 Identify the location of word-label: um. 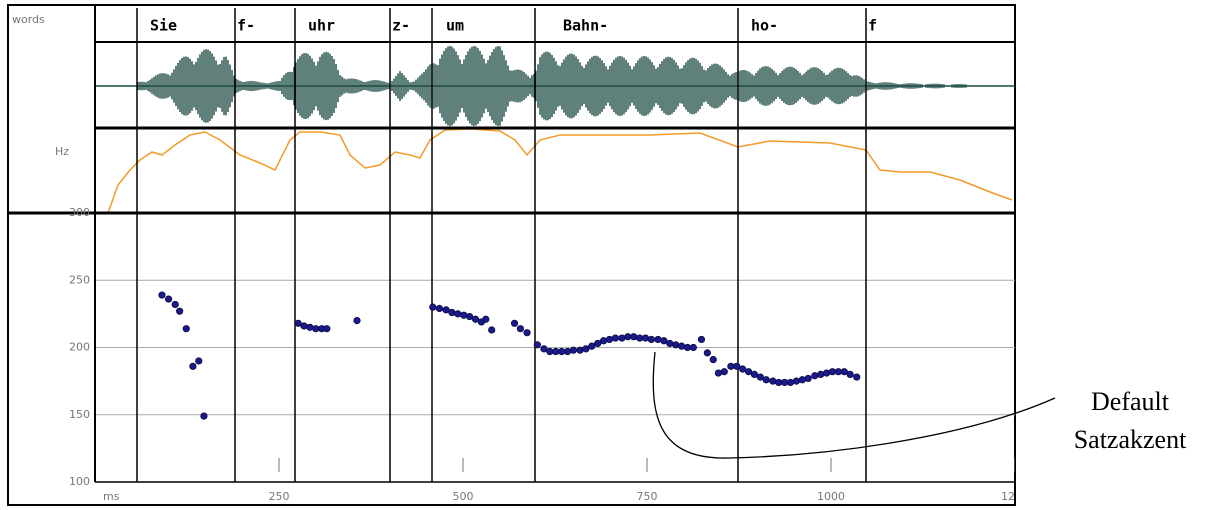
(455, 26).